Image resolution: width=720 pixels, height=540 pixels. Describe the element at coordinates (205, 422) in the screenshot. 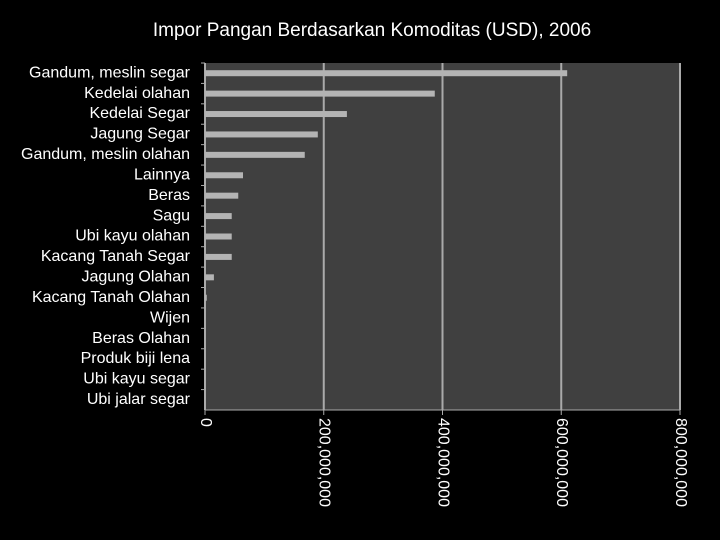

I see `x-tick-label: 0` at that location.